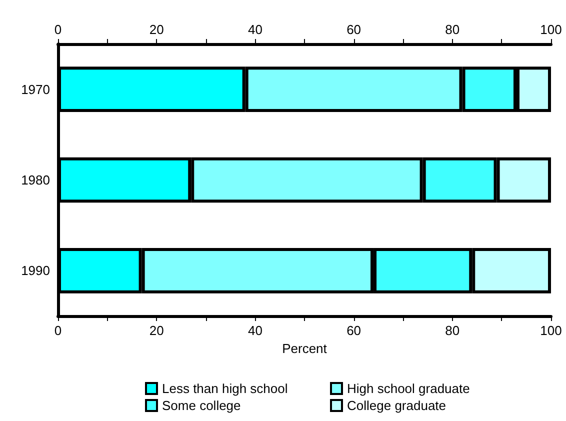  What do you see at coordinates (408, 388) in the screenshot?
I see `legend-label: High school graduate` at bounding box center [408, 388].